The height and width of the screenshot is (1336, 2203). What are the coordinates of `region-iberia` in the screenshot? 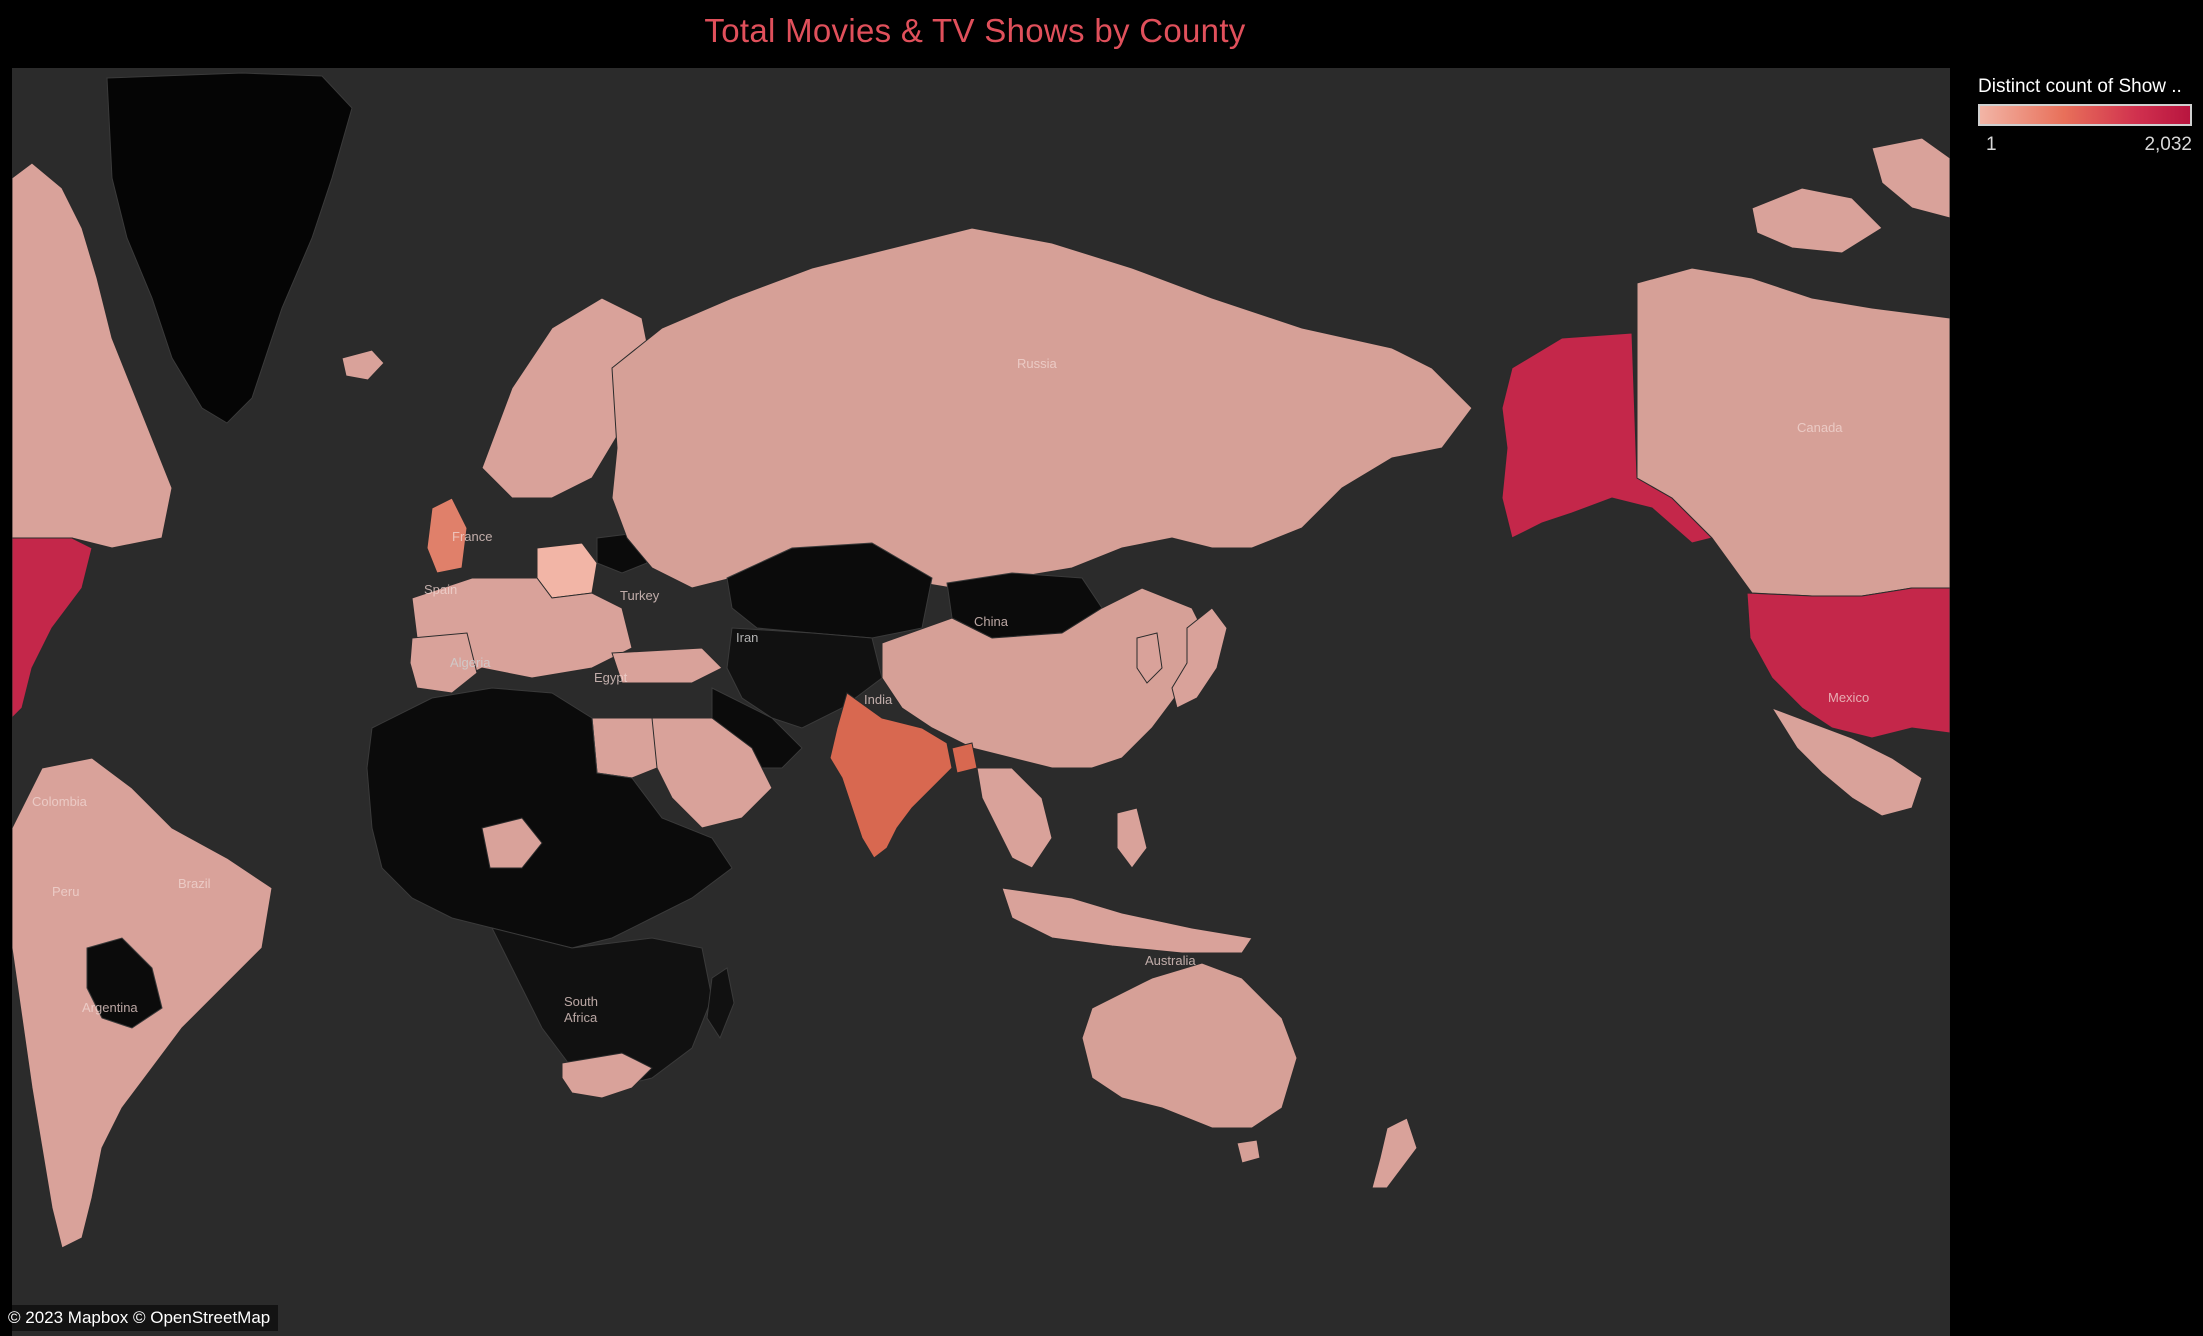 It's located at (443, 663).